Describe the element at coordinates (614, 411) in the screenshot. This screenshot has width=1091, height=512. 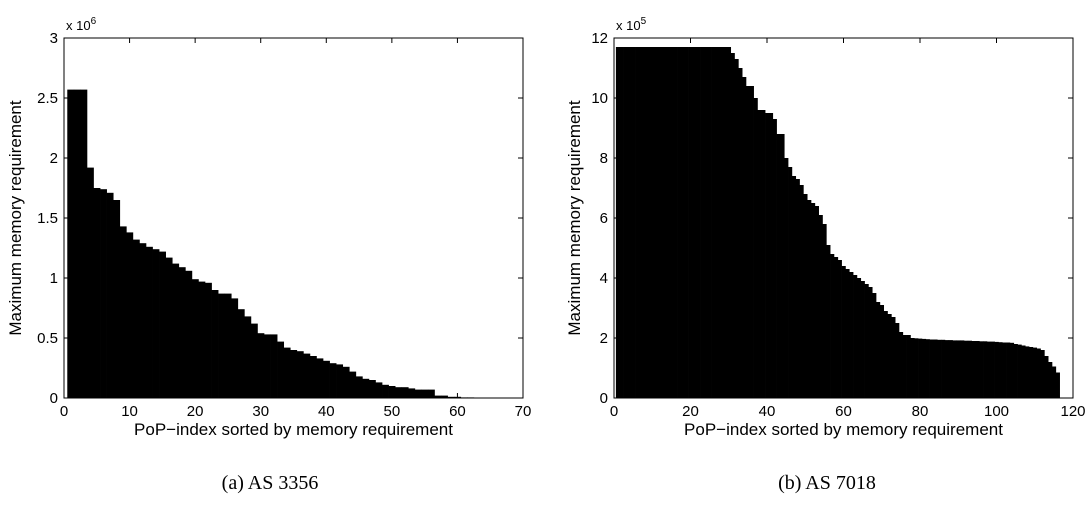
I see `x-tick-label: 0` at that location.